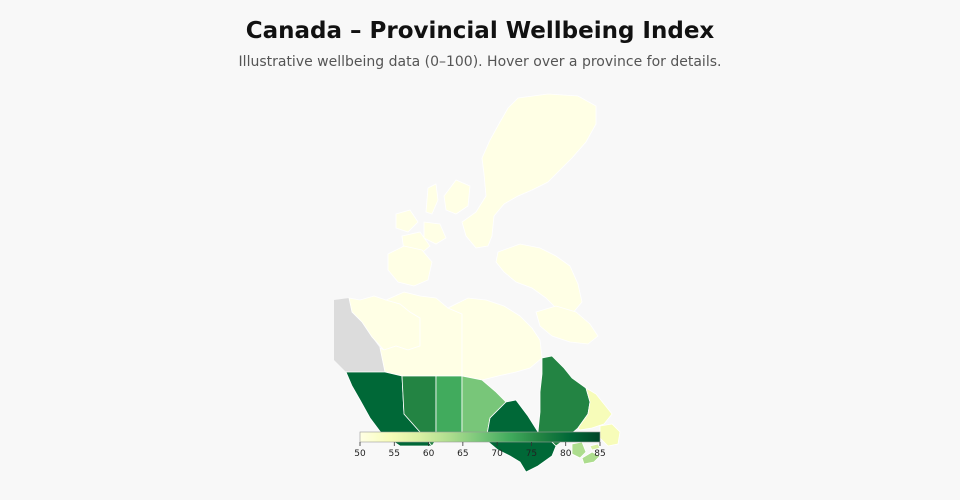 Image resolution: width=960 pixels, height=500 pixels. Describe the element at coordinates (595, 447) in the screenshot. I see `province-prince-edward-island: Prince Edward Island: 60` at that location.